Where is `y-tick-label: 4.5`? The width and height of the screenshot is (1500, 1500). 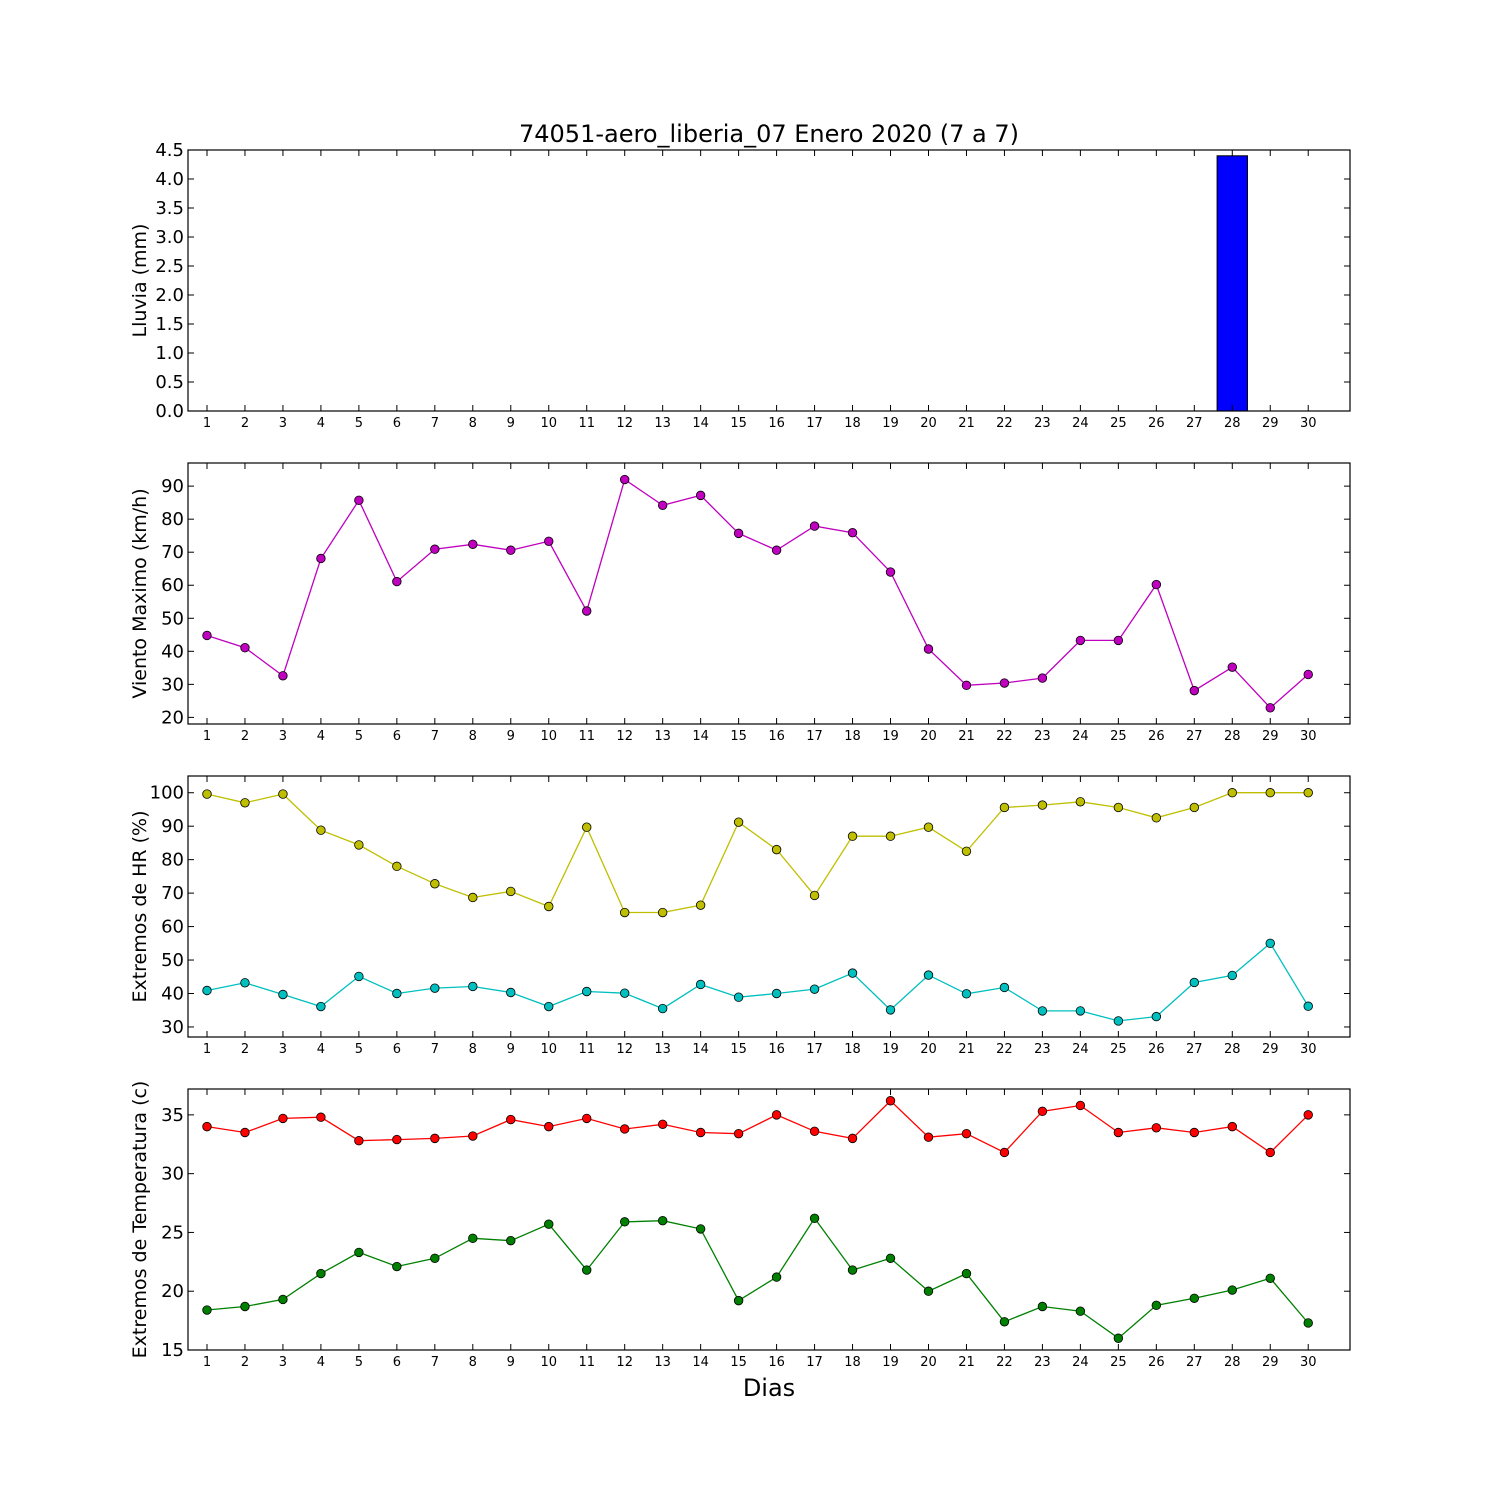
y-tick-label: 4.5 is located at coordinates (169, 150).